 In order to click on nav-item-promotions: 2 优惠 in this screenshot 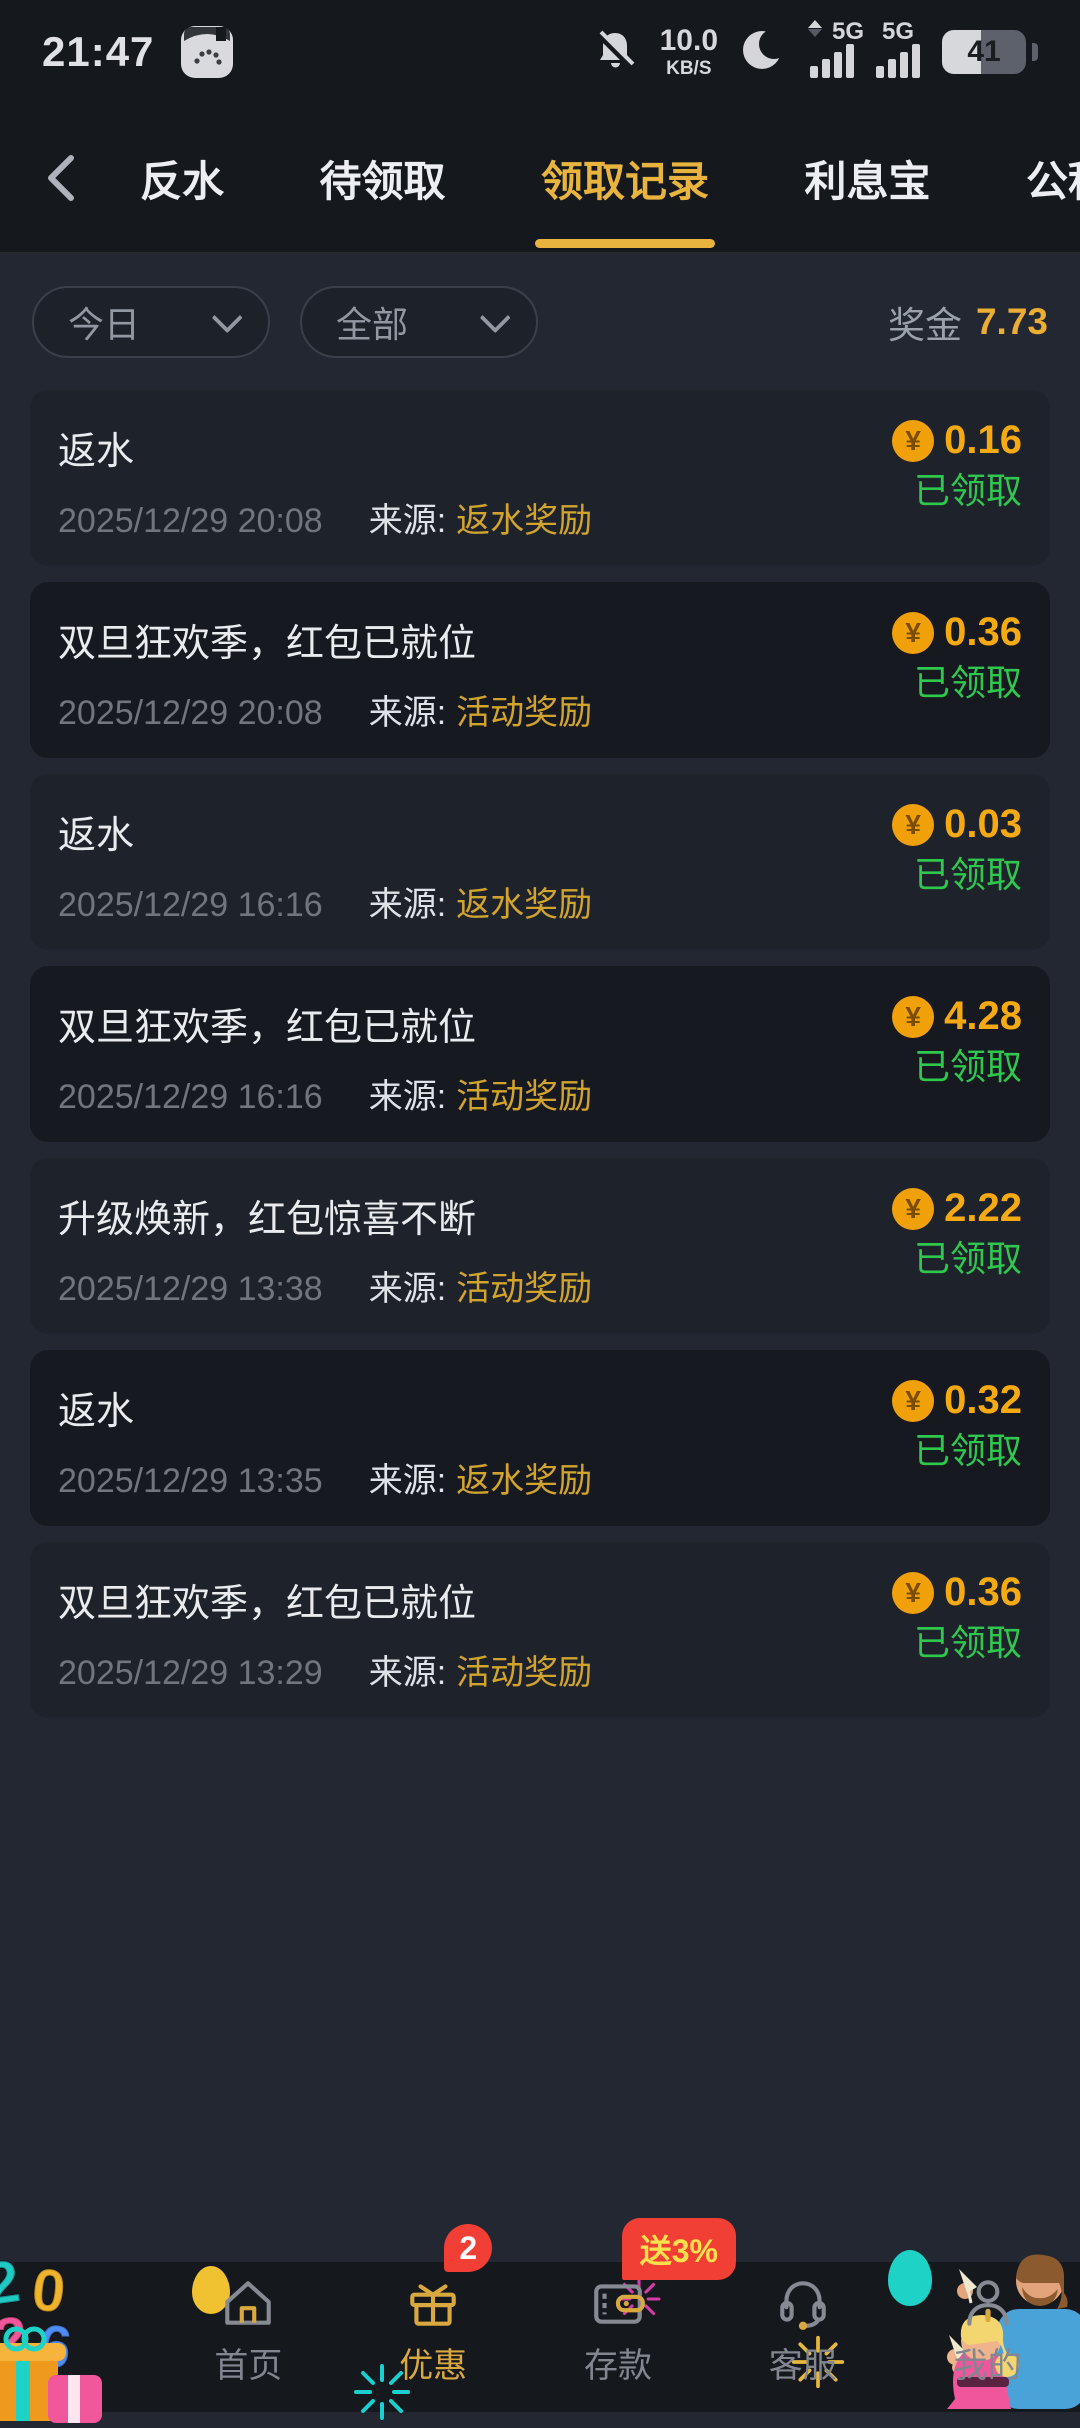, I will do `click(433, 2318)`.